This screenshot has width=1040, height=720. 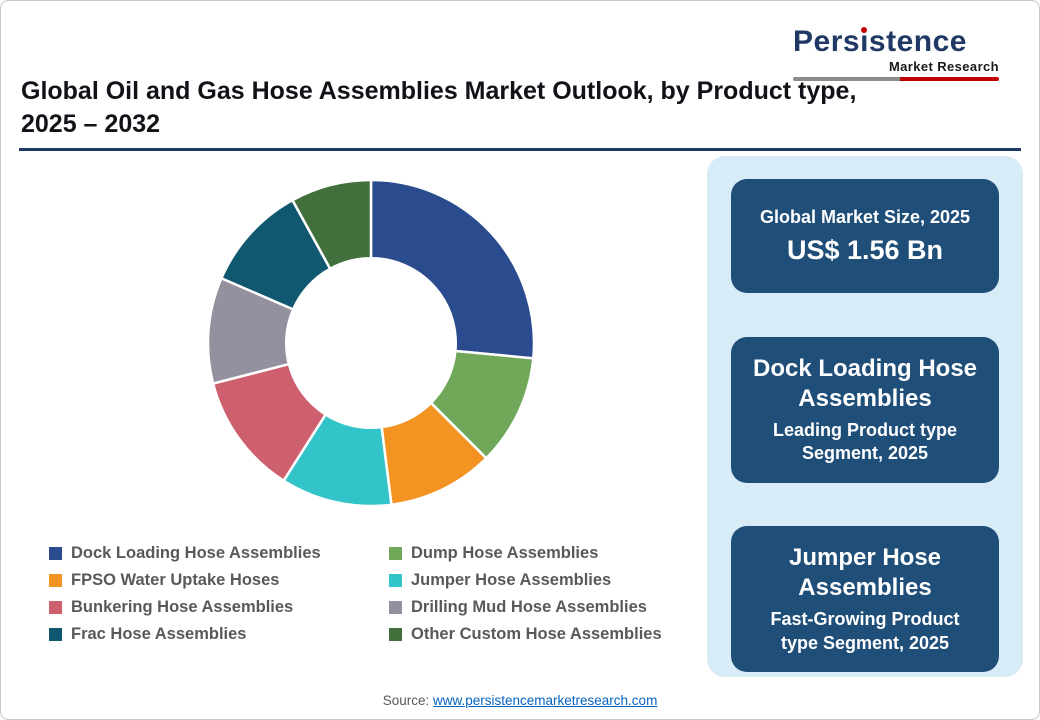 What do you see at coordinates (896, 79) in the screenshot?
I see `brand-underline-bar` at bounding box center [896, 79].